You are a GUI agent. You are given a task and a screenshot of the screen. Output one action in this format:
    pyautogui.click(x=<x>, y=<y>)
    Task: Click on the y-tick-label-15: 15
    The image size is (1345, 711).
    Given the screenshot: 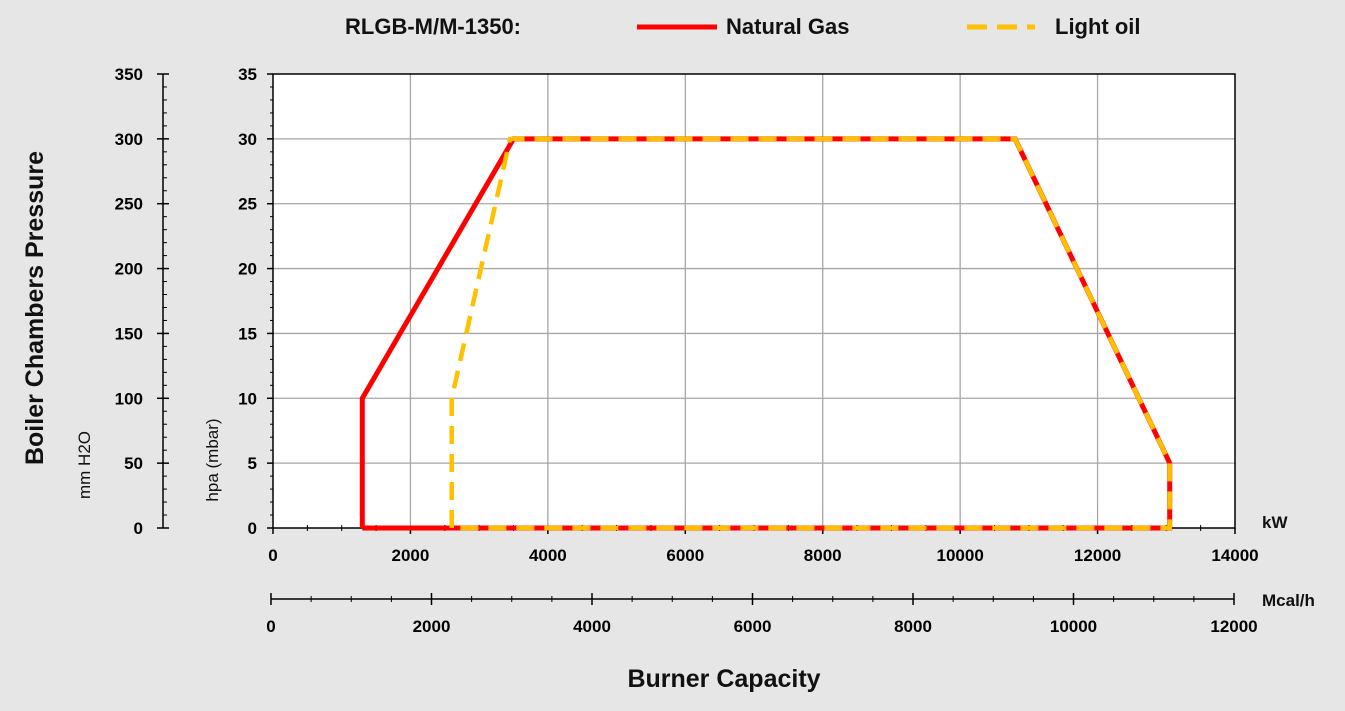 What is the action you would take?
    pyautogui.click(x=247, y=333)
    